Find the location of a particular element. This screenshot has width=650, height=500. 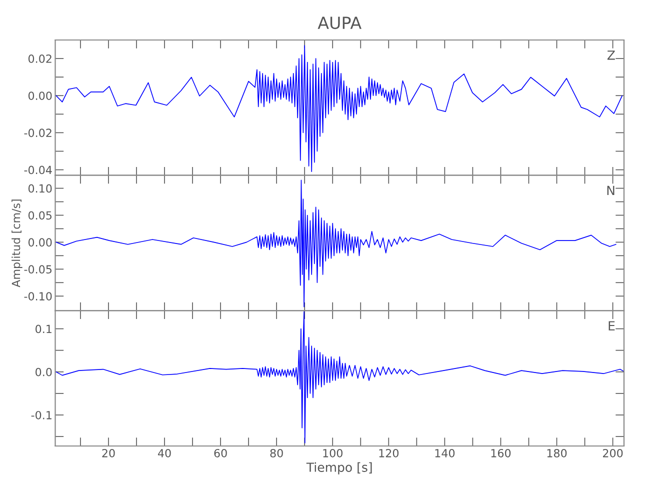

chart-title: AUPA is located at coordinates (340, 23).